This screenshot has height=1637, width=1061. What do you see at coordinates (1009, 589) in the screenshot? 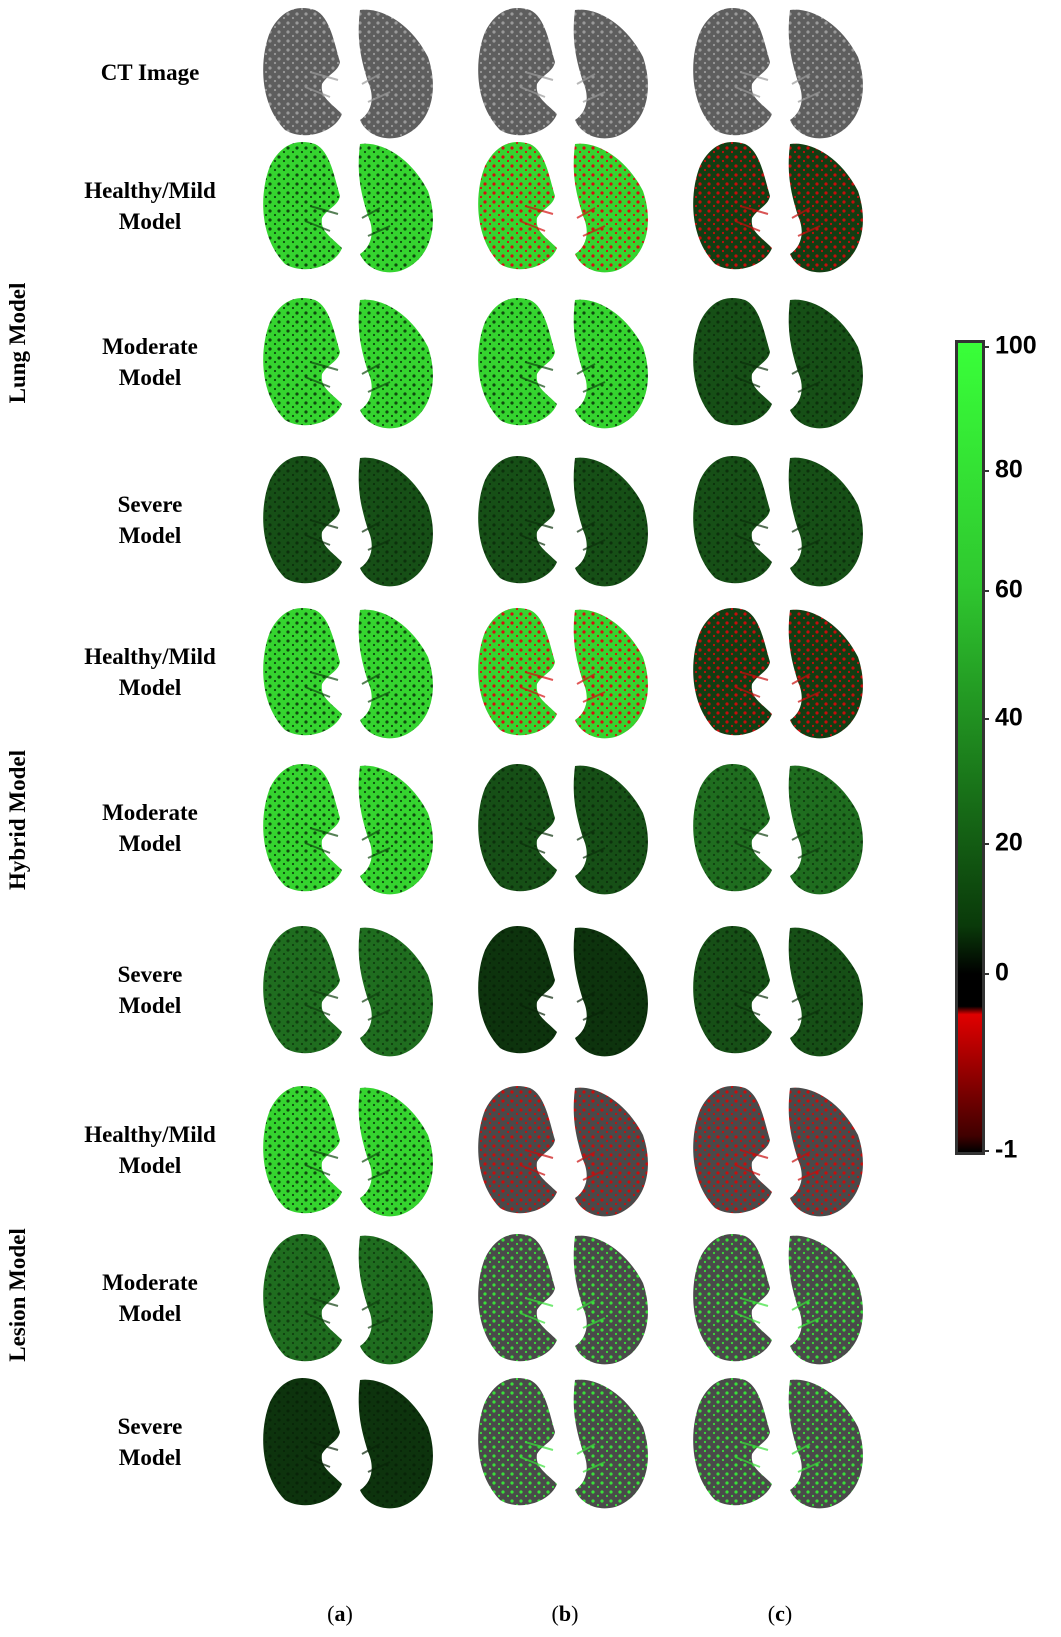
I see `colorbar-tick-label: 60` at bounding box center [1009, 589].